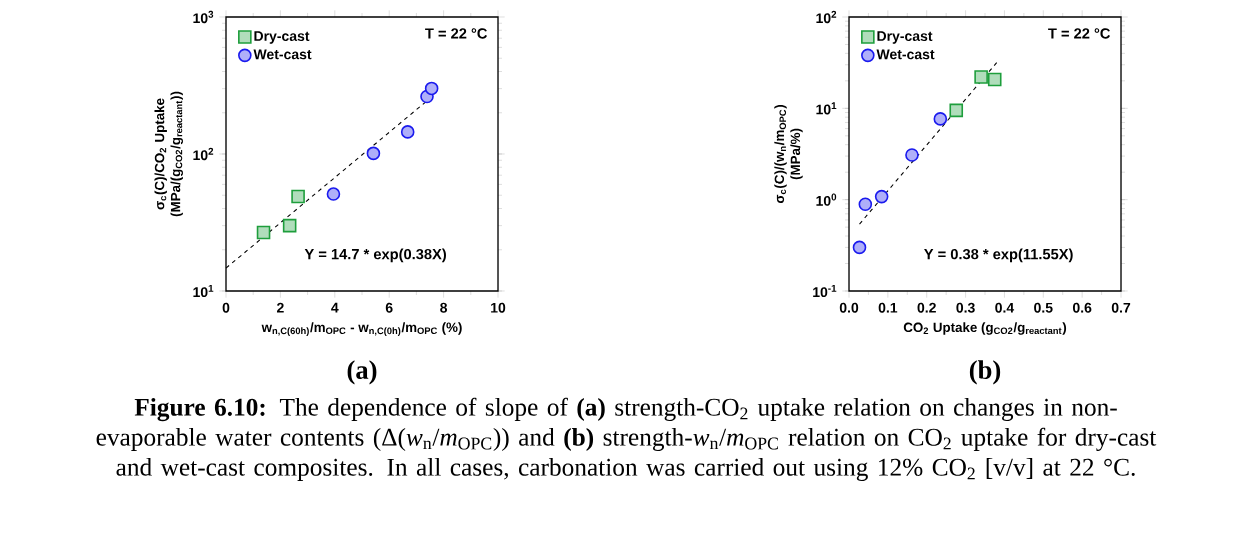 The image size is (1253, 536). What do you see at coordinates (1043, 307) in the screenshot?
I see `x-tick-label: 0.5` at bounding box center [1043, 307].